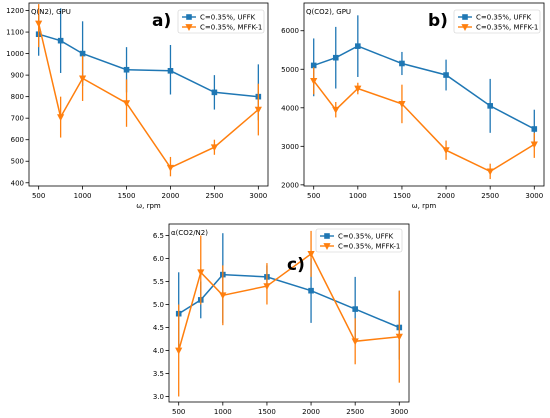 The width and height of the screenshot is (550, 418). Describe the element at coordinates (15, 33) in the screenshot. I see `y-tick-label: 1100` at that location.